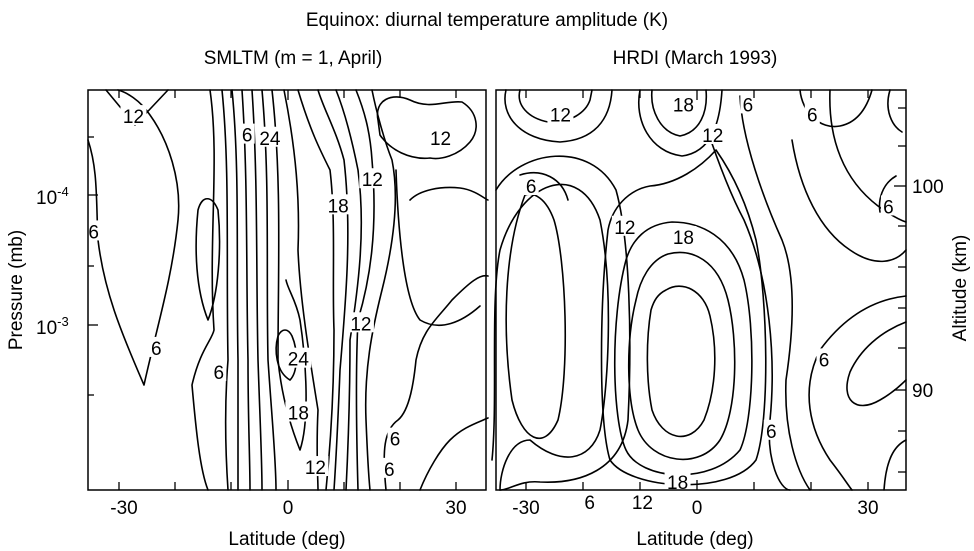  I want to click on right-y-tick-label: 100, so click(928, 187).